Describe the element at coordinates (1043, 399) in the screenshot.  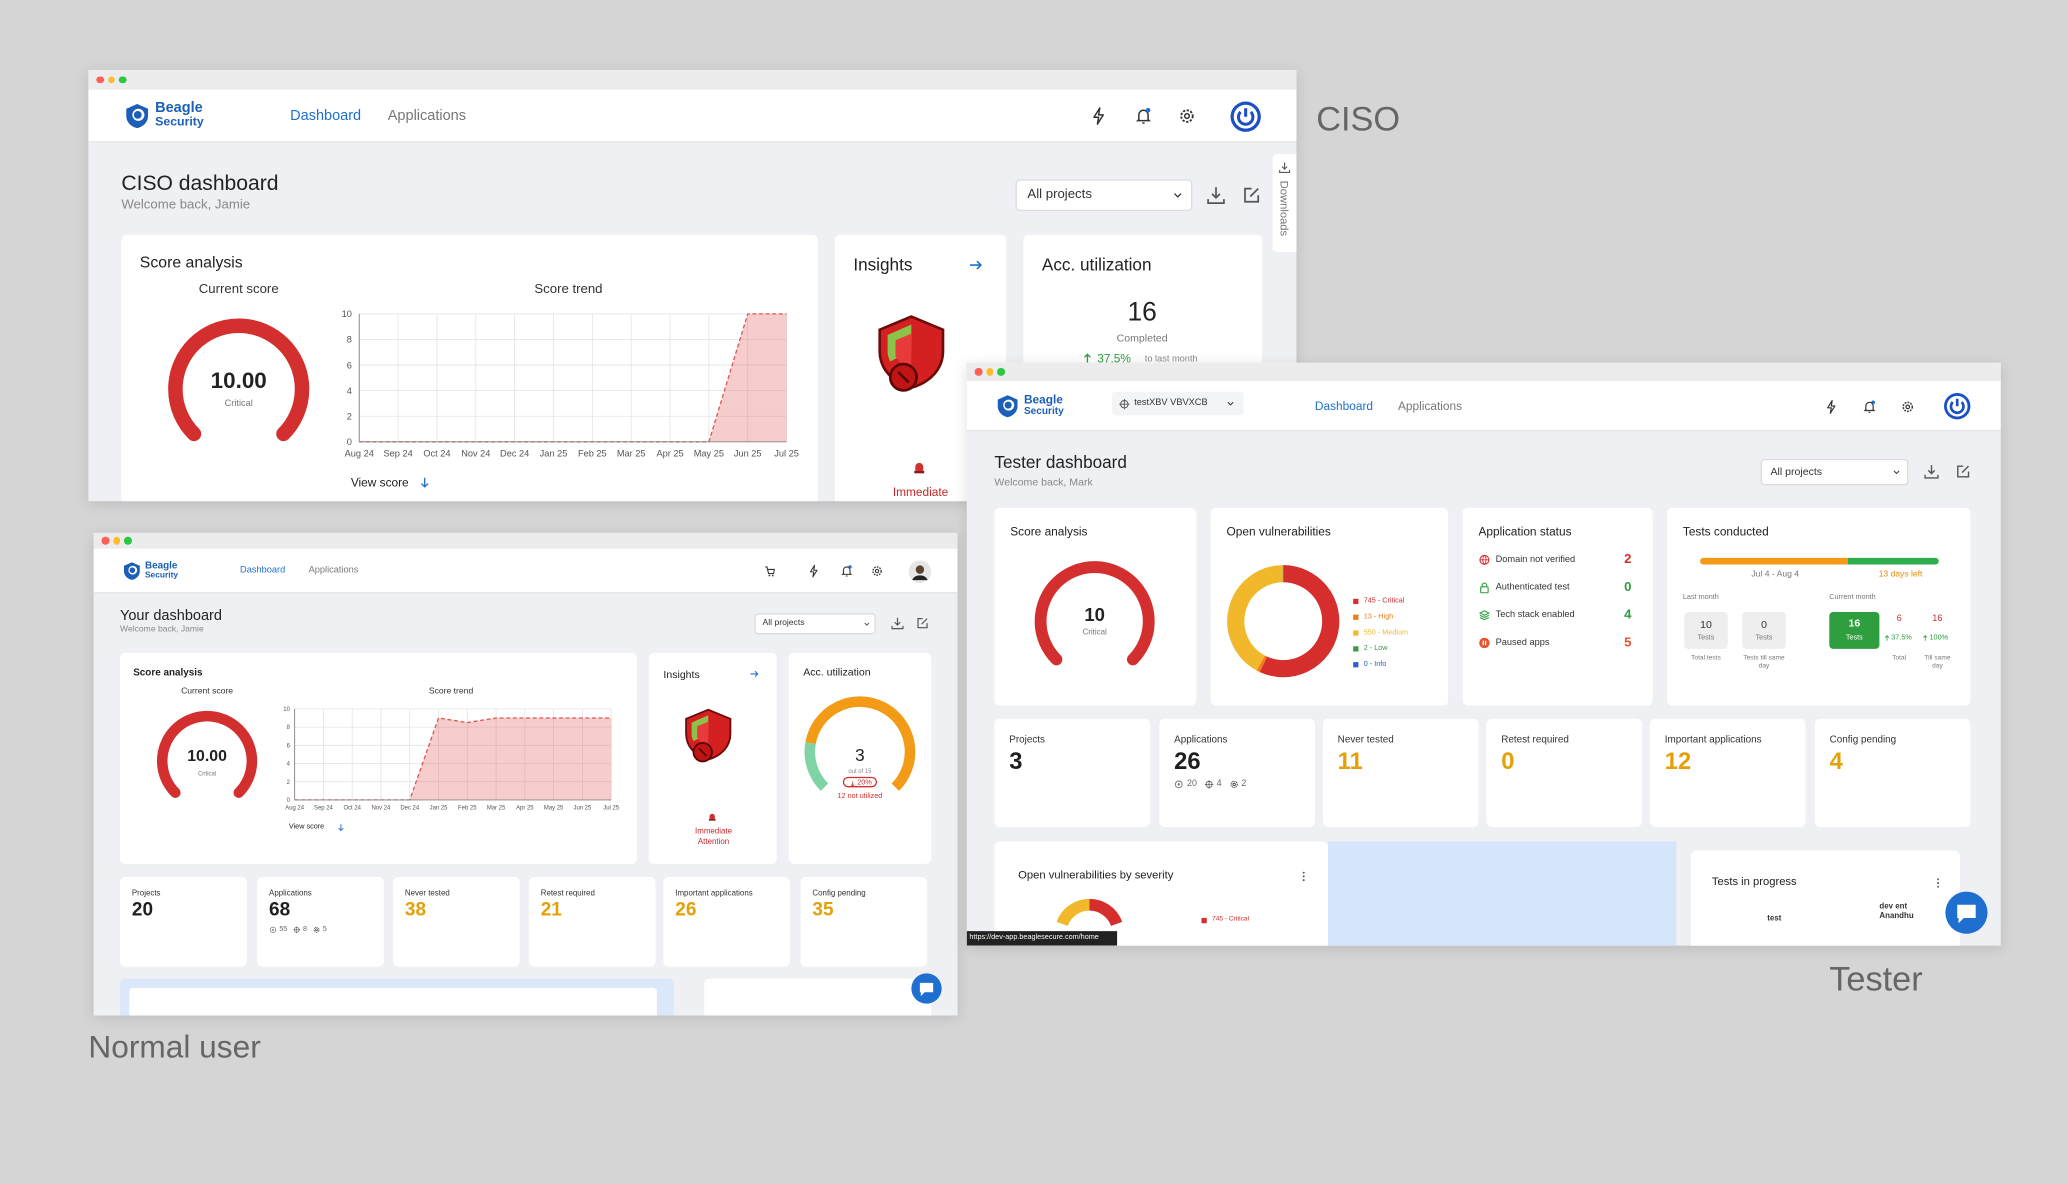
I see `brand-name: Beagle` at that location.